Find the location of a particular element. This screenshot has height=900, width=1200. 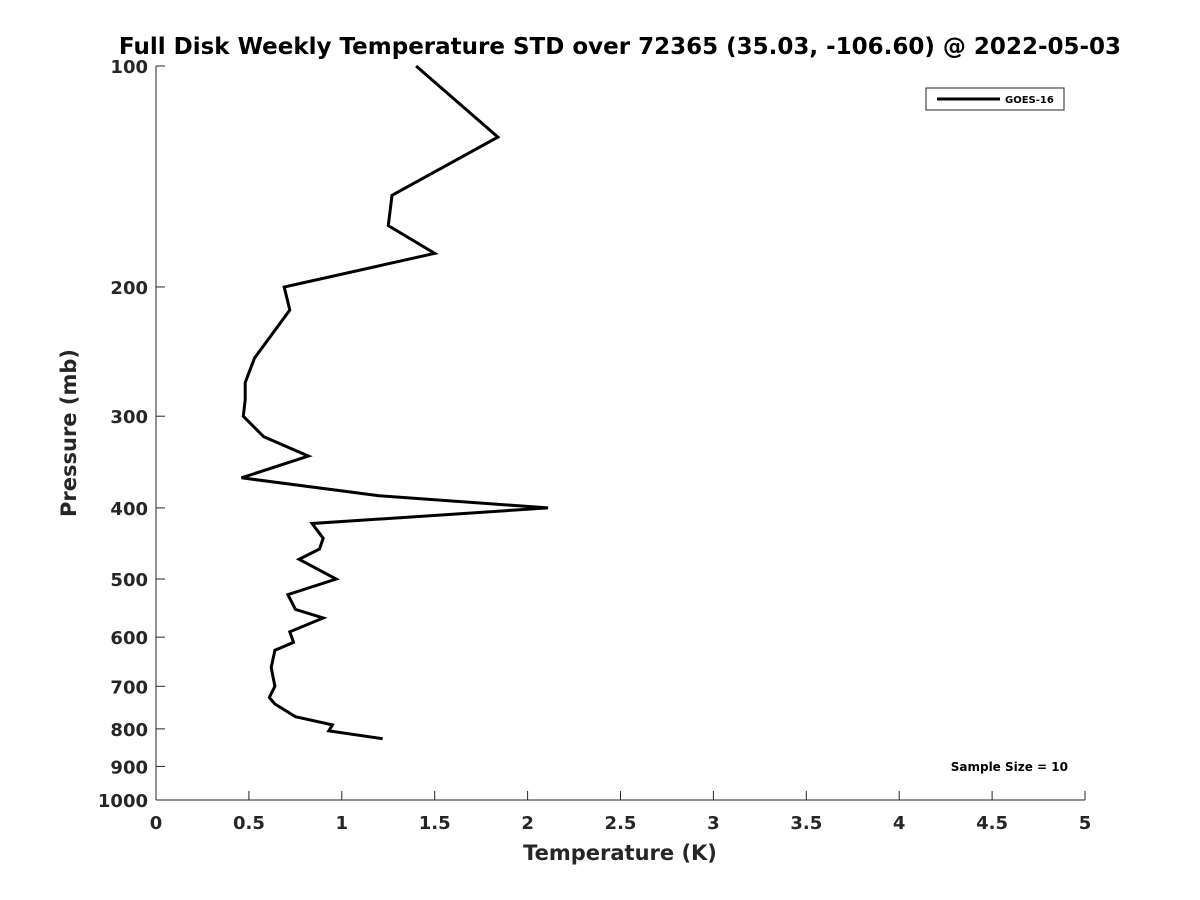

x-tick-label: 3 is located at coordinates (713, 823).